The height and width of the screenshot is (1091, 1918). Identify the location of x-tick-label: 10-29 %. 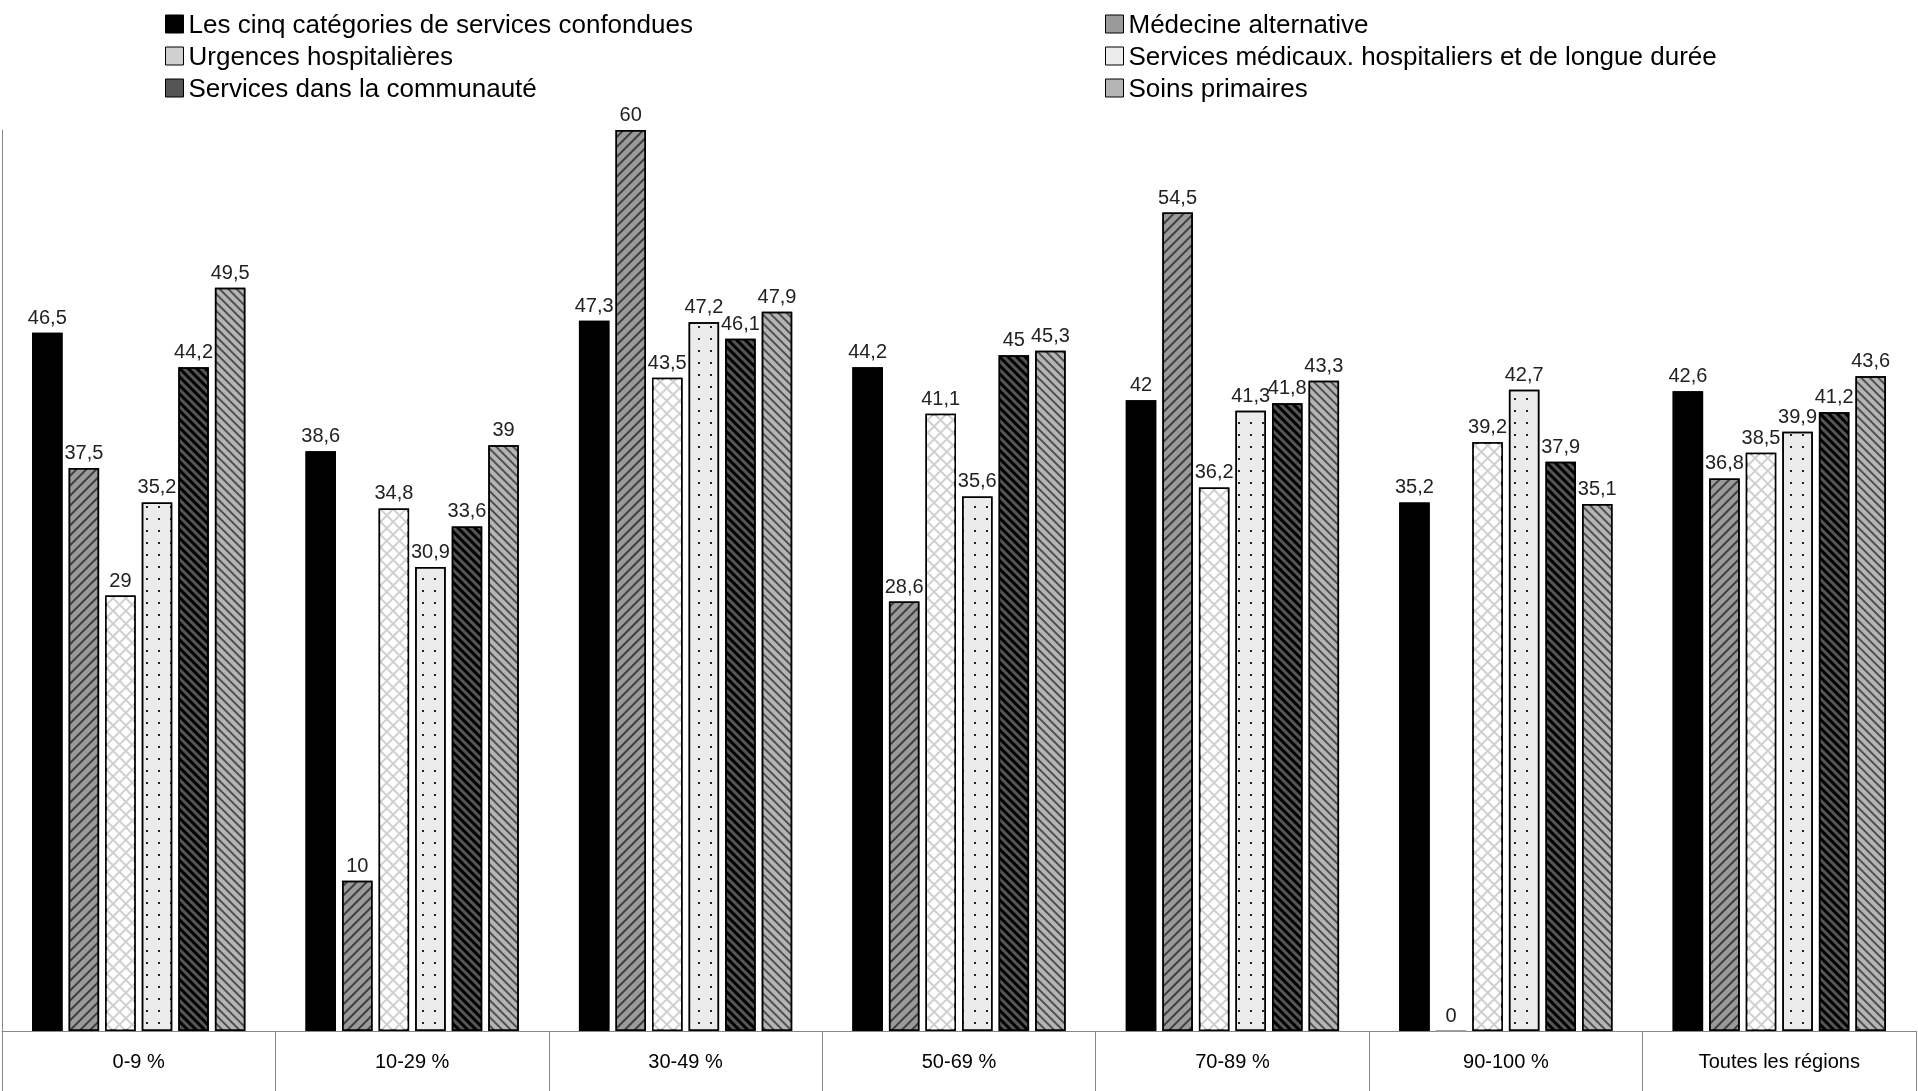
(412, 1061).